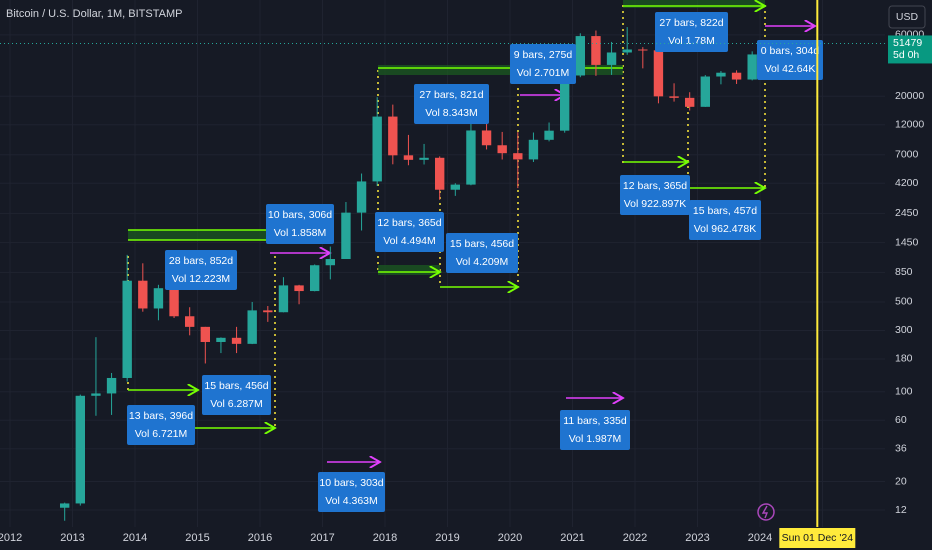  What do you see at coordinates (909, 96) in the screenshot?
I see `y-tick-label: 20000` at bounding box center [909, 96].